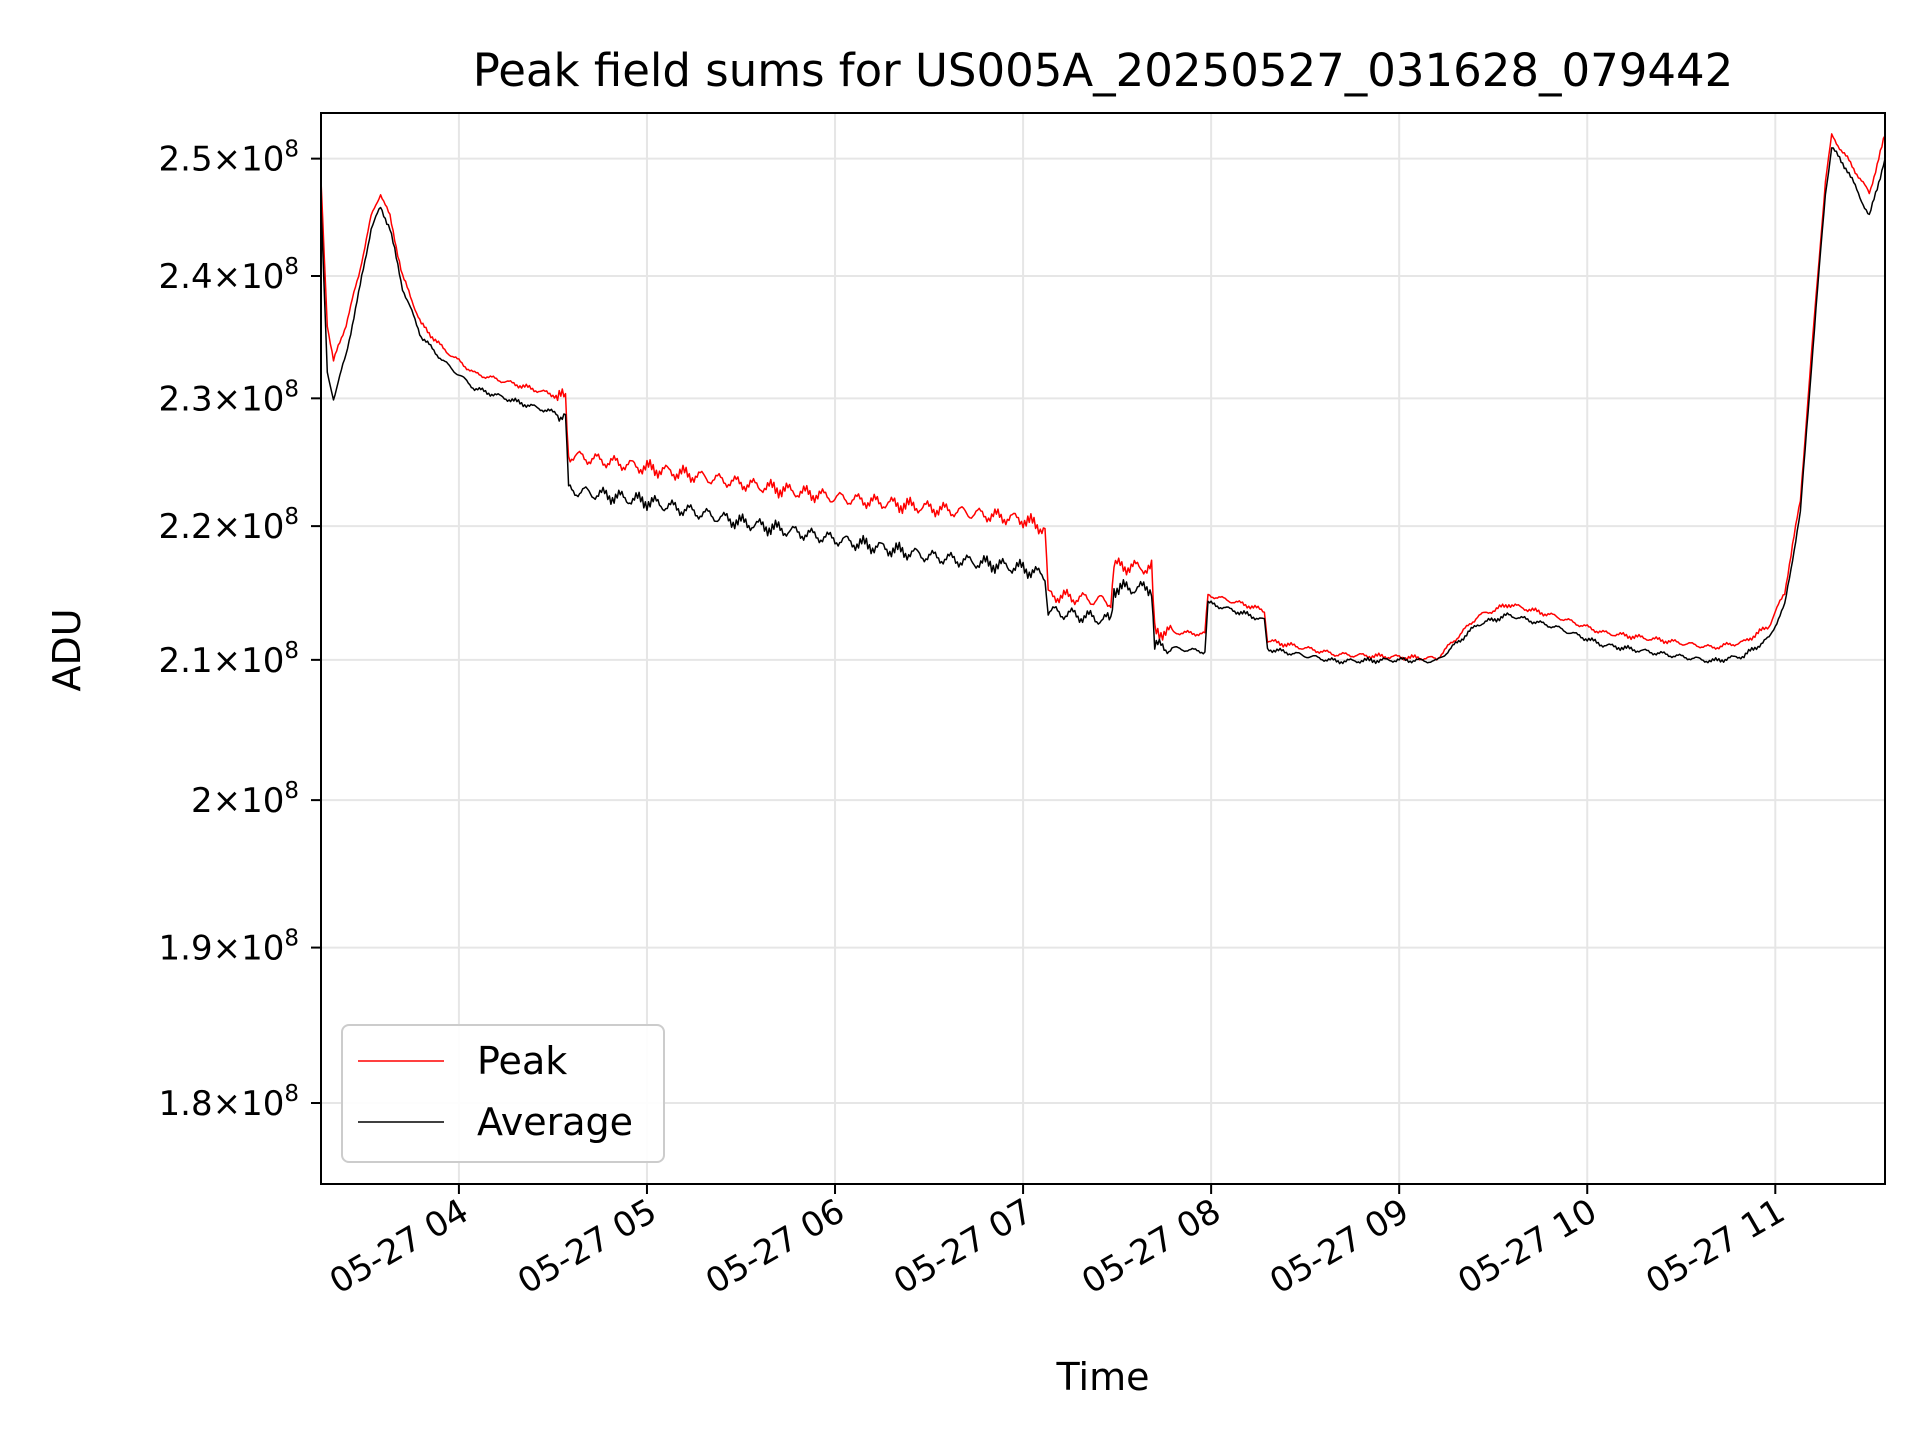 The width and height of the screenshot is (1920, 1440). Describe the element at coordinates (229, 525) in the screenshot. I see `y-tick-label: 2.2×108` at that location.